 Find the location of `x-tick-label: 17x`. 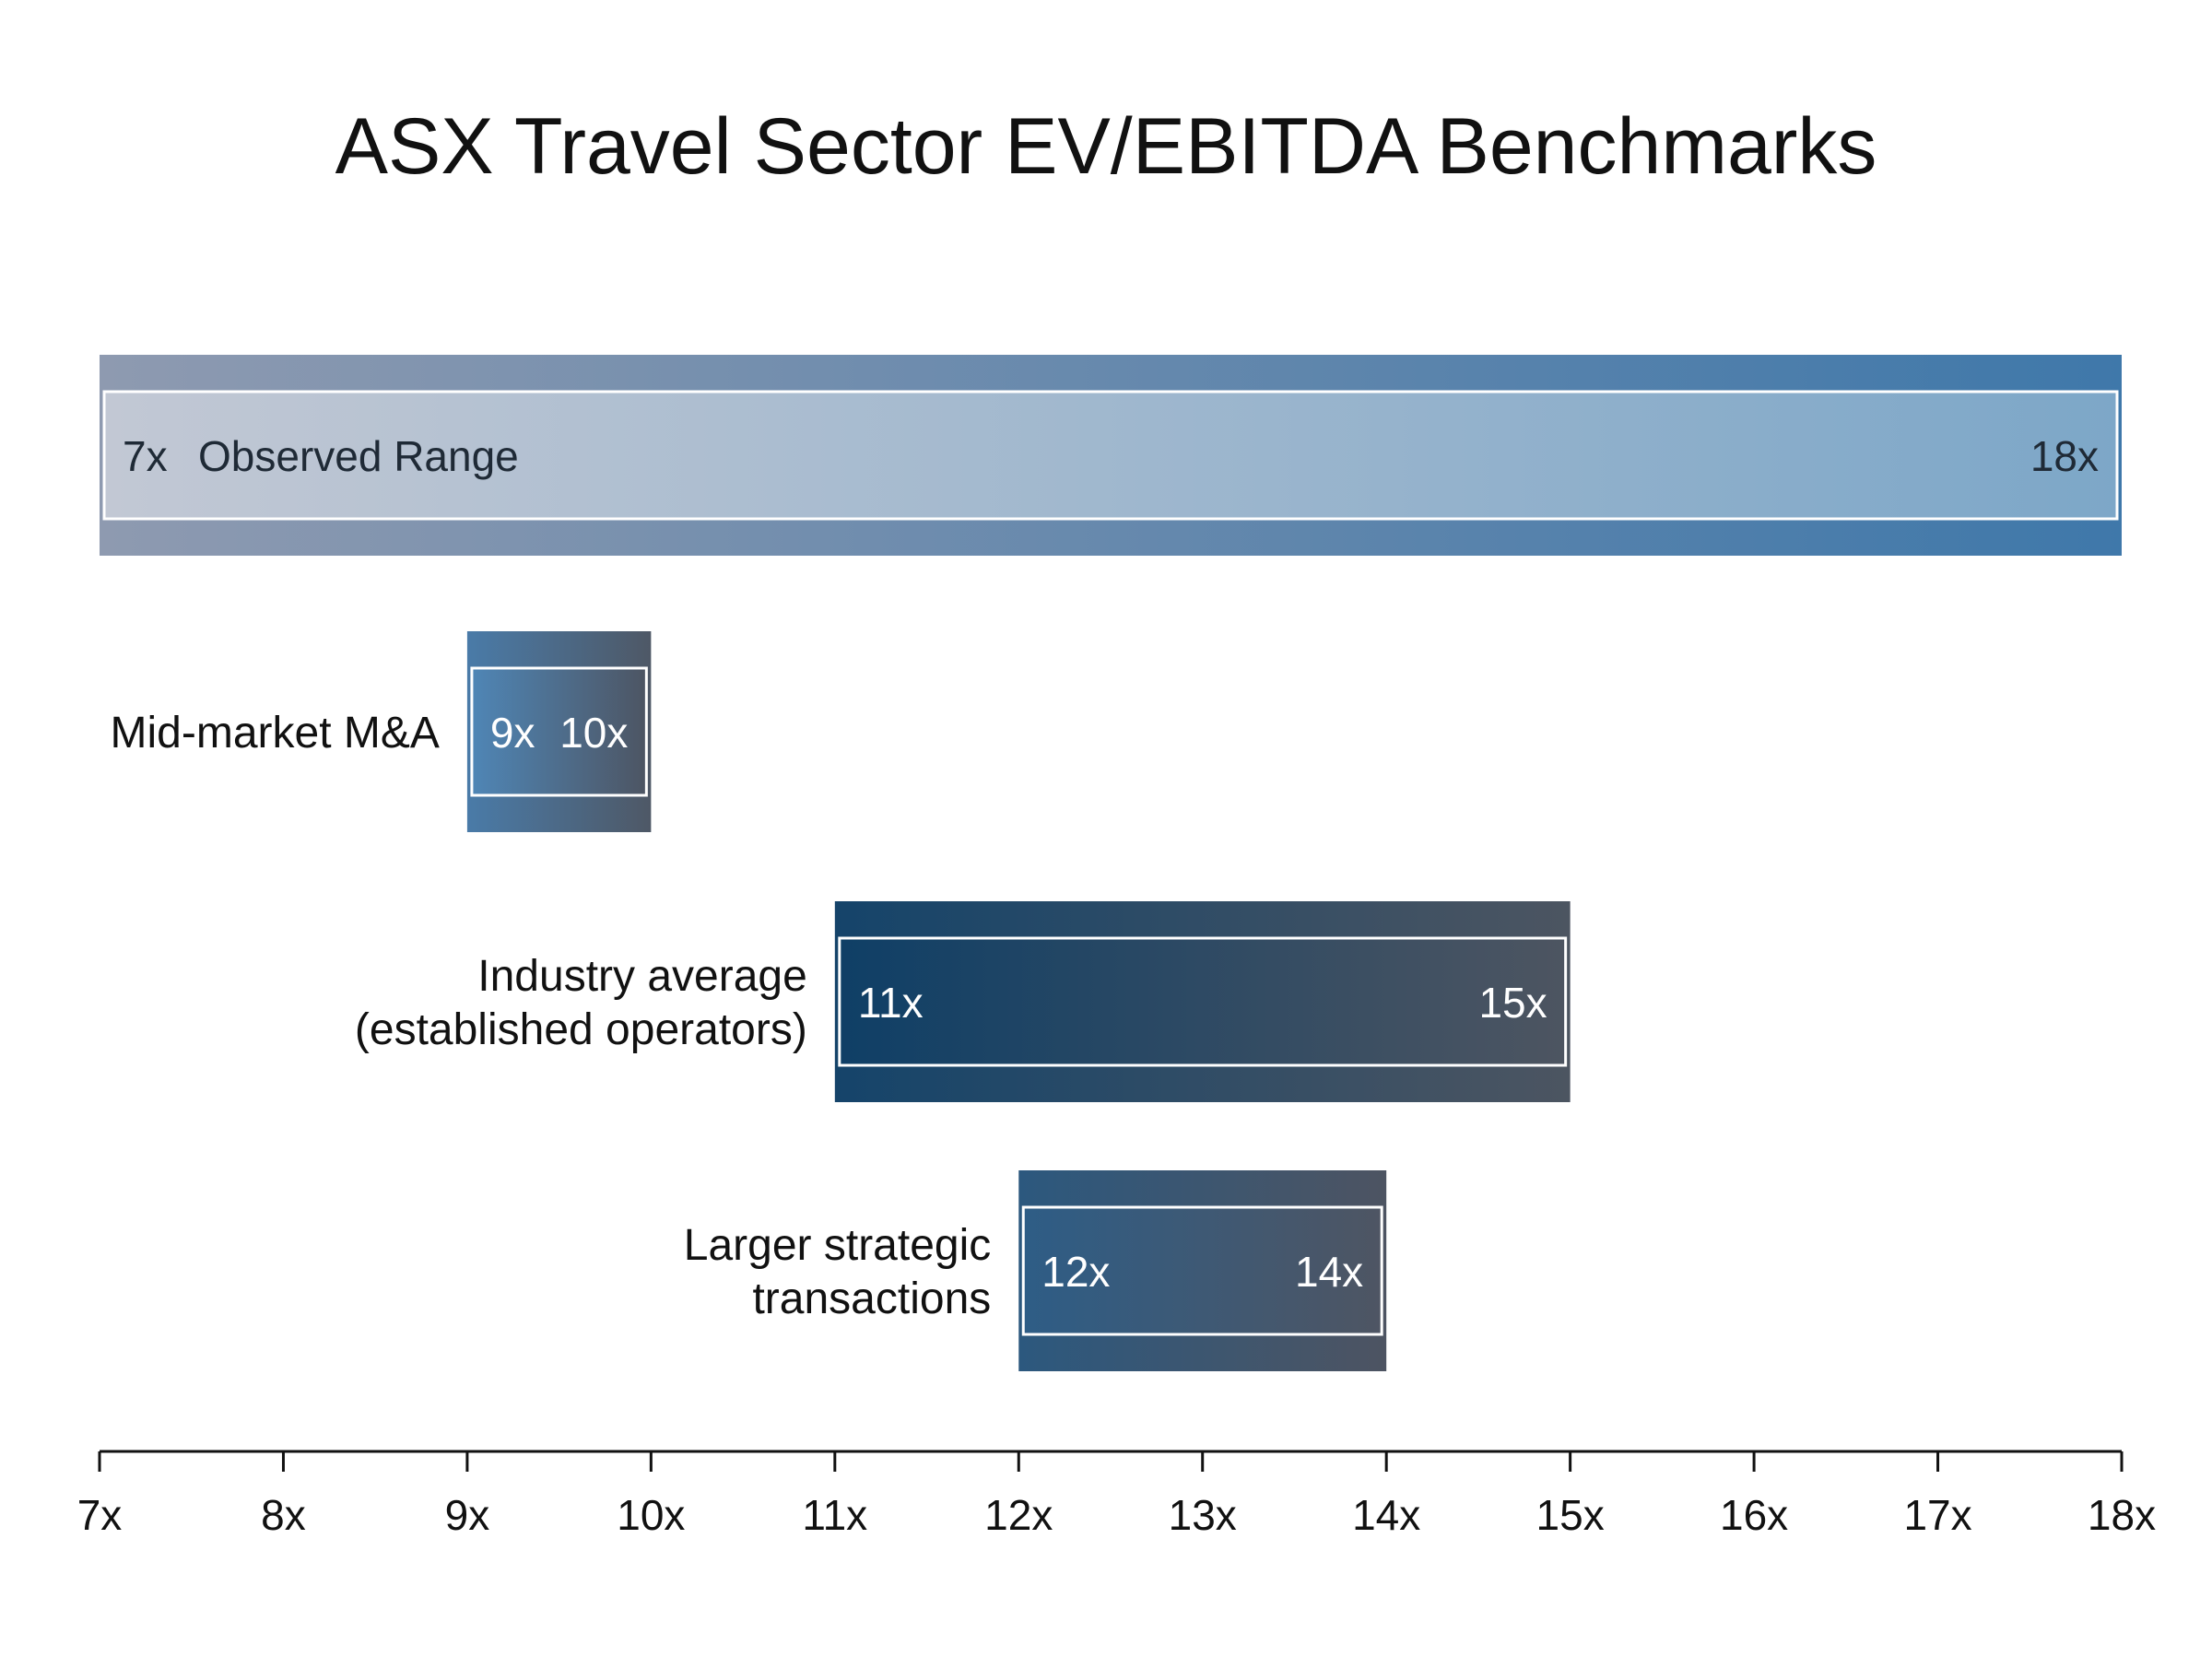

x-tick-label: 17x is located at coordinates (1937, 1515).